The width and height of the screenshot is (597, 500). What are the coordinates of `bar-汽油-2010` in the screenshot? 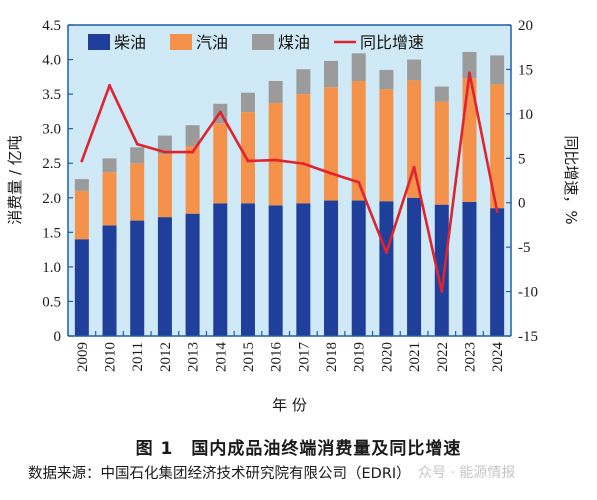 It's located at (109, 199).